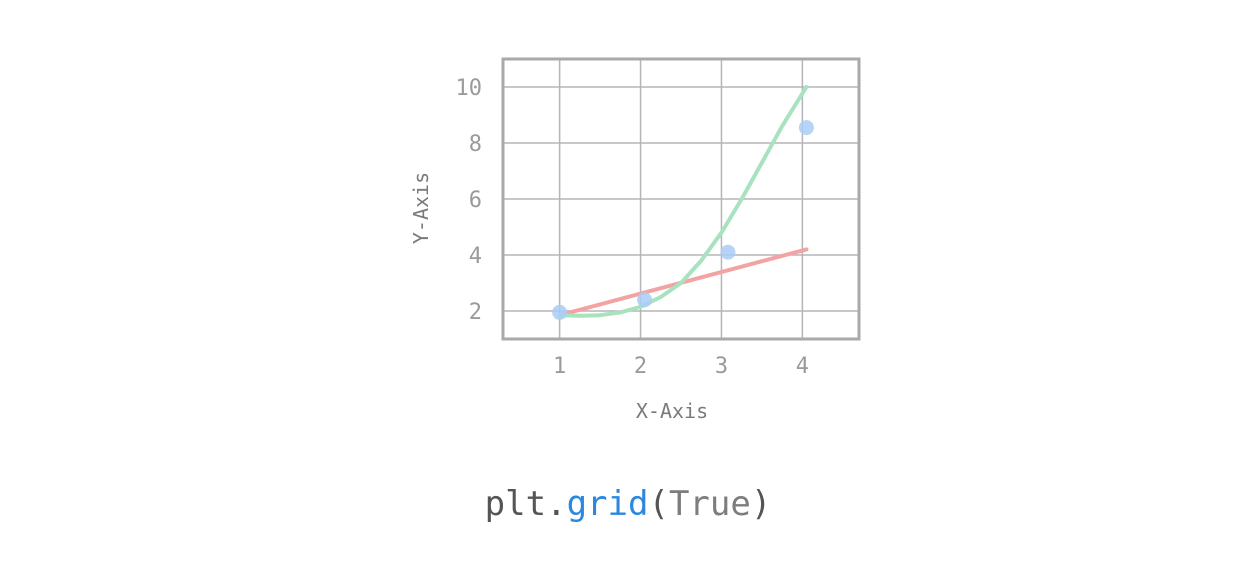 Image resolution: width=1256 pixels, height=570 pixels. Describe the element at coordinates (475, 256) in the screenshot. I see `y-tick-label-1: 4` at that location.